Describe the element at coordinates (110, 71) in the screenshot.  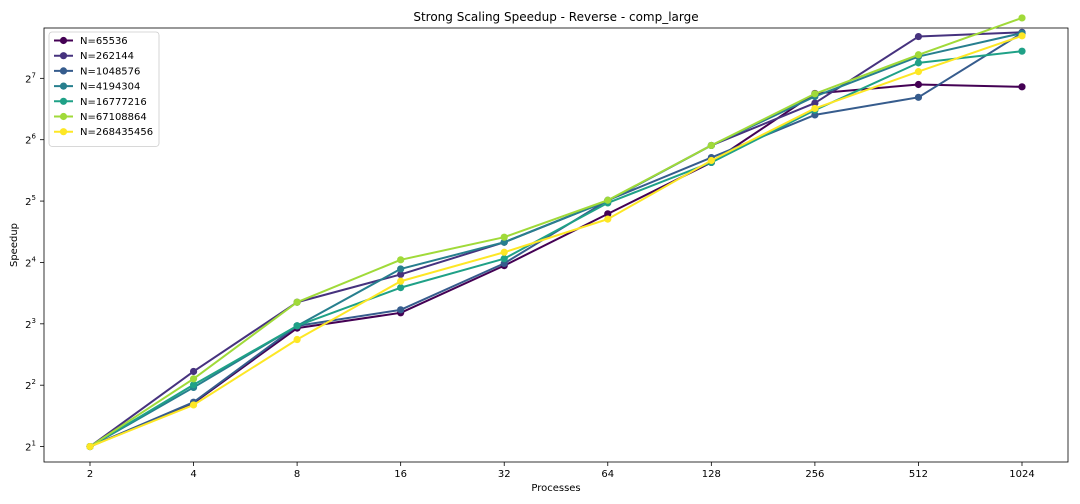
I see `legend-label: N=1048576` at that location.